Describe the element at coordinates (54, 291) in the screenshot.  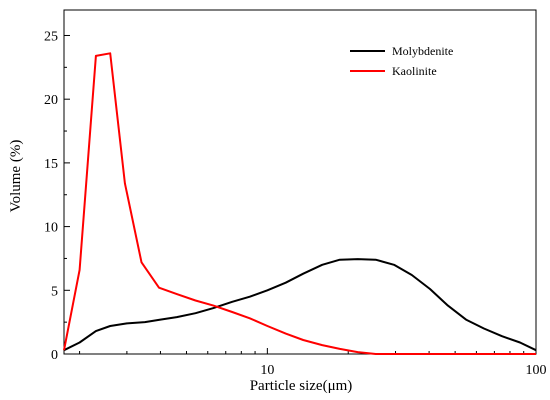
I see `y-tick-label: 5` at that location.